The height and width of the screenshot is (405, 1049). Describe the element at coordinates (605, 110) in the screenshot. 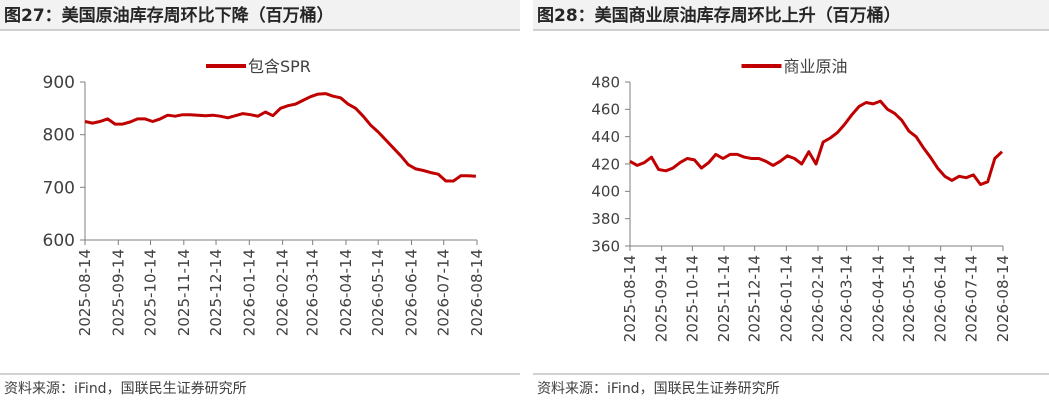

I see `y-tick-label: 460` at that location.